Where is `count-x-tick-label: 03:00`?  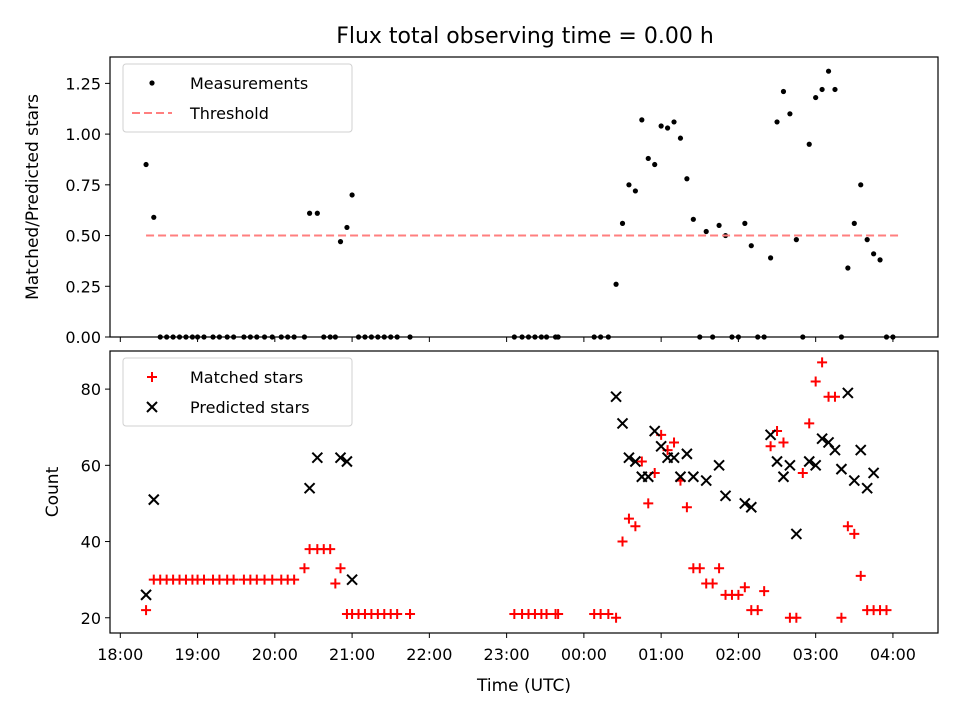
count-x-tick-label: 03:00 is located at coordinates (816, 654).